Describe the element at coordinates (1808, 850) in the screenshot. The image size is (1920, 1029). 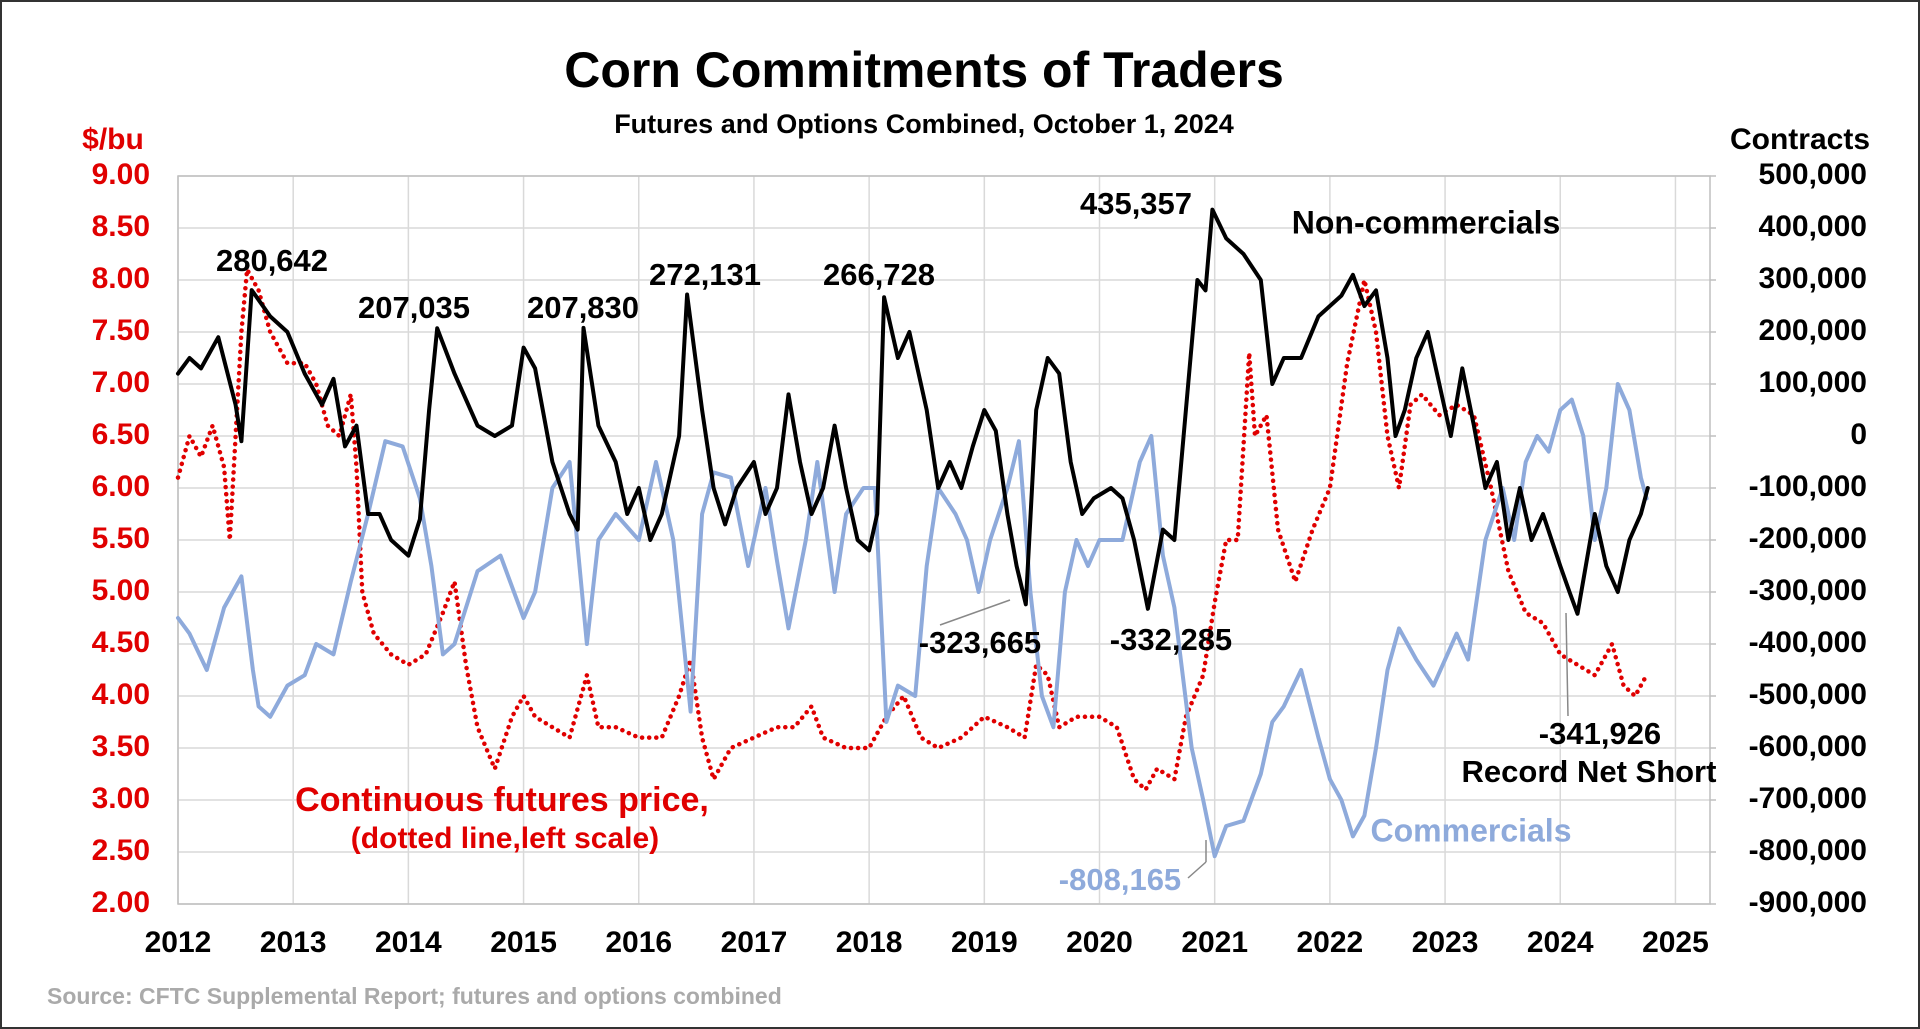
I see `y2-tick-label: -800,000` at that location.